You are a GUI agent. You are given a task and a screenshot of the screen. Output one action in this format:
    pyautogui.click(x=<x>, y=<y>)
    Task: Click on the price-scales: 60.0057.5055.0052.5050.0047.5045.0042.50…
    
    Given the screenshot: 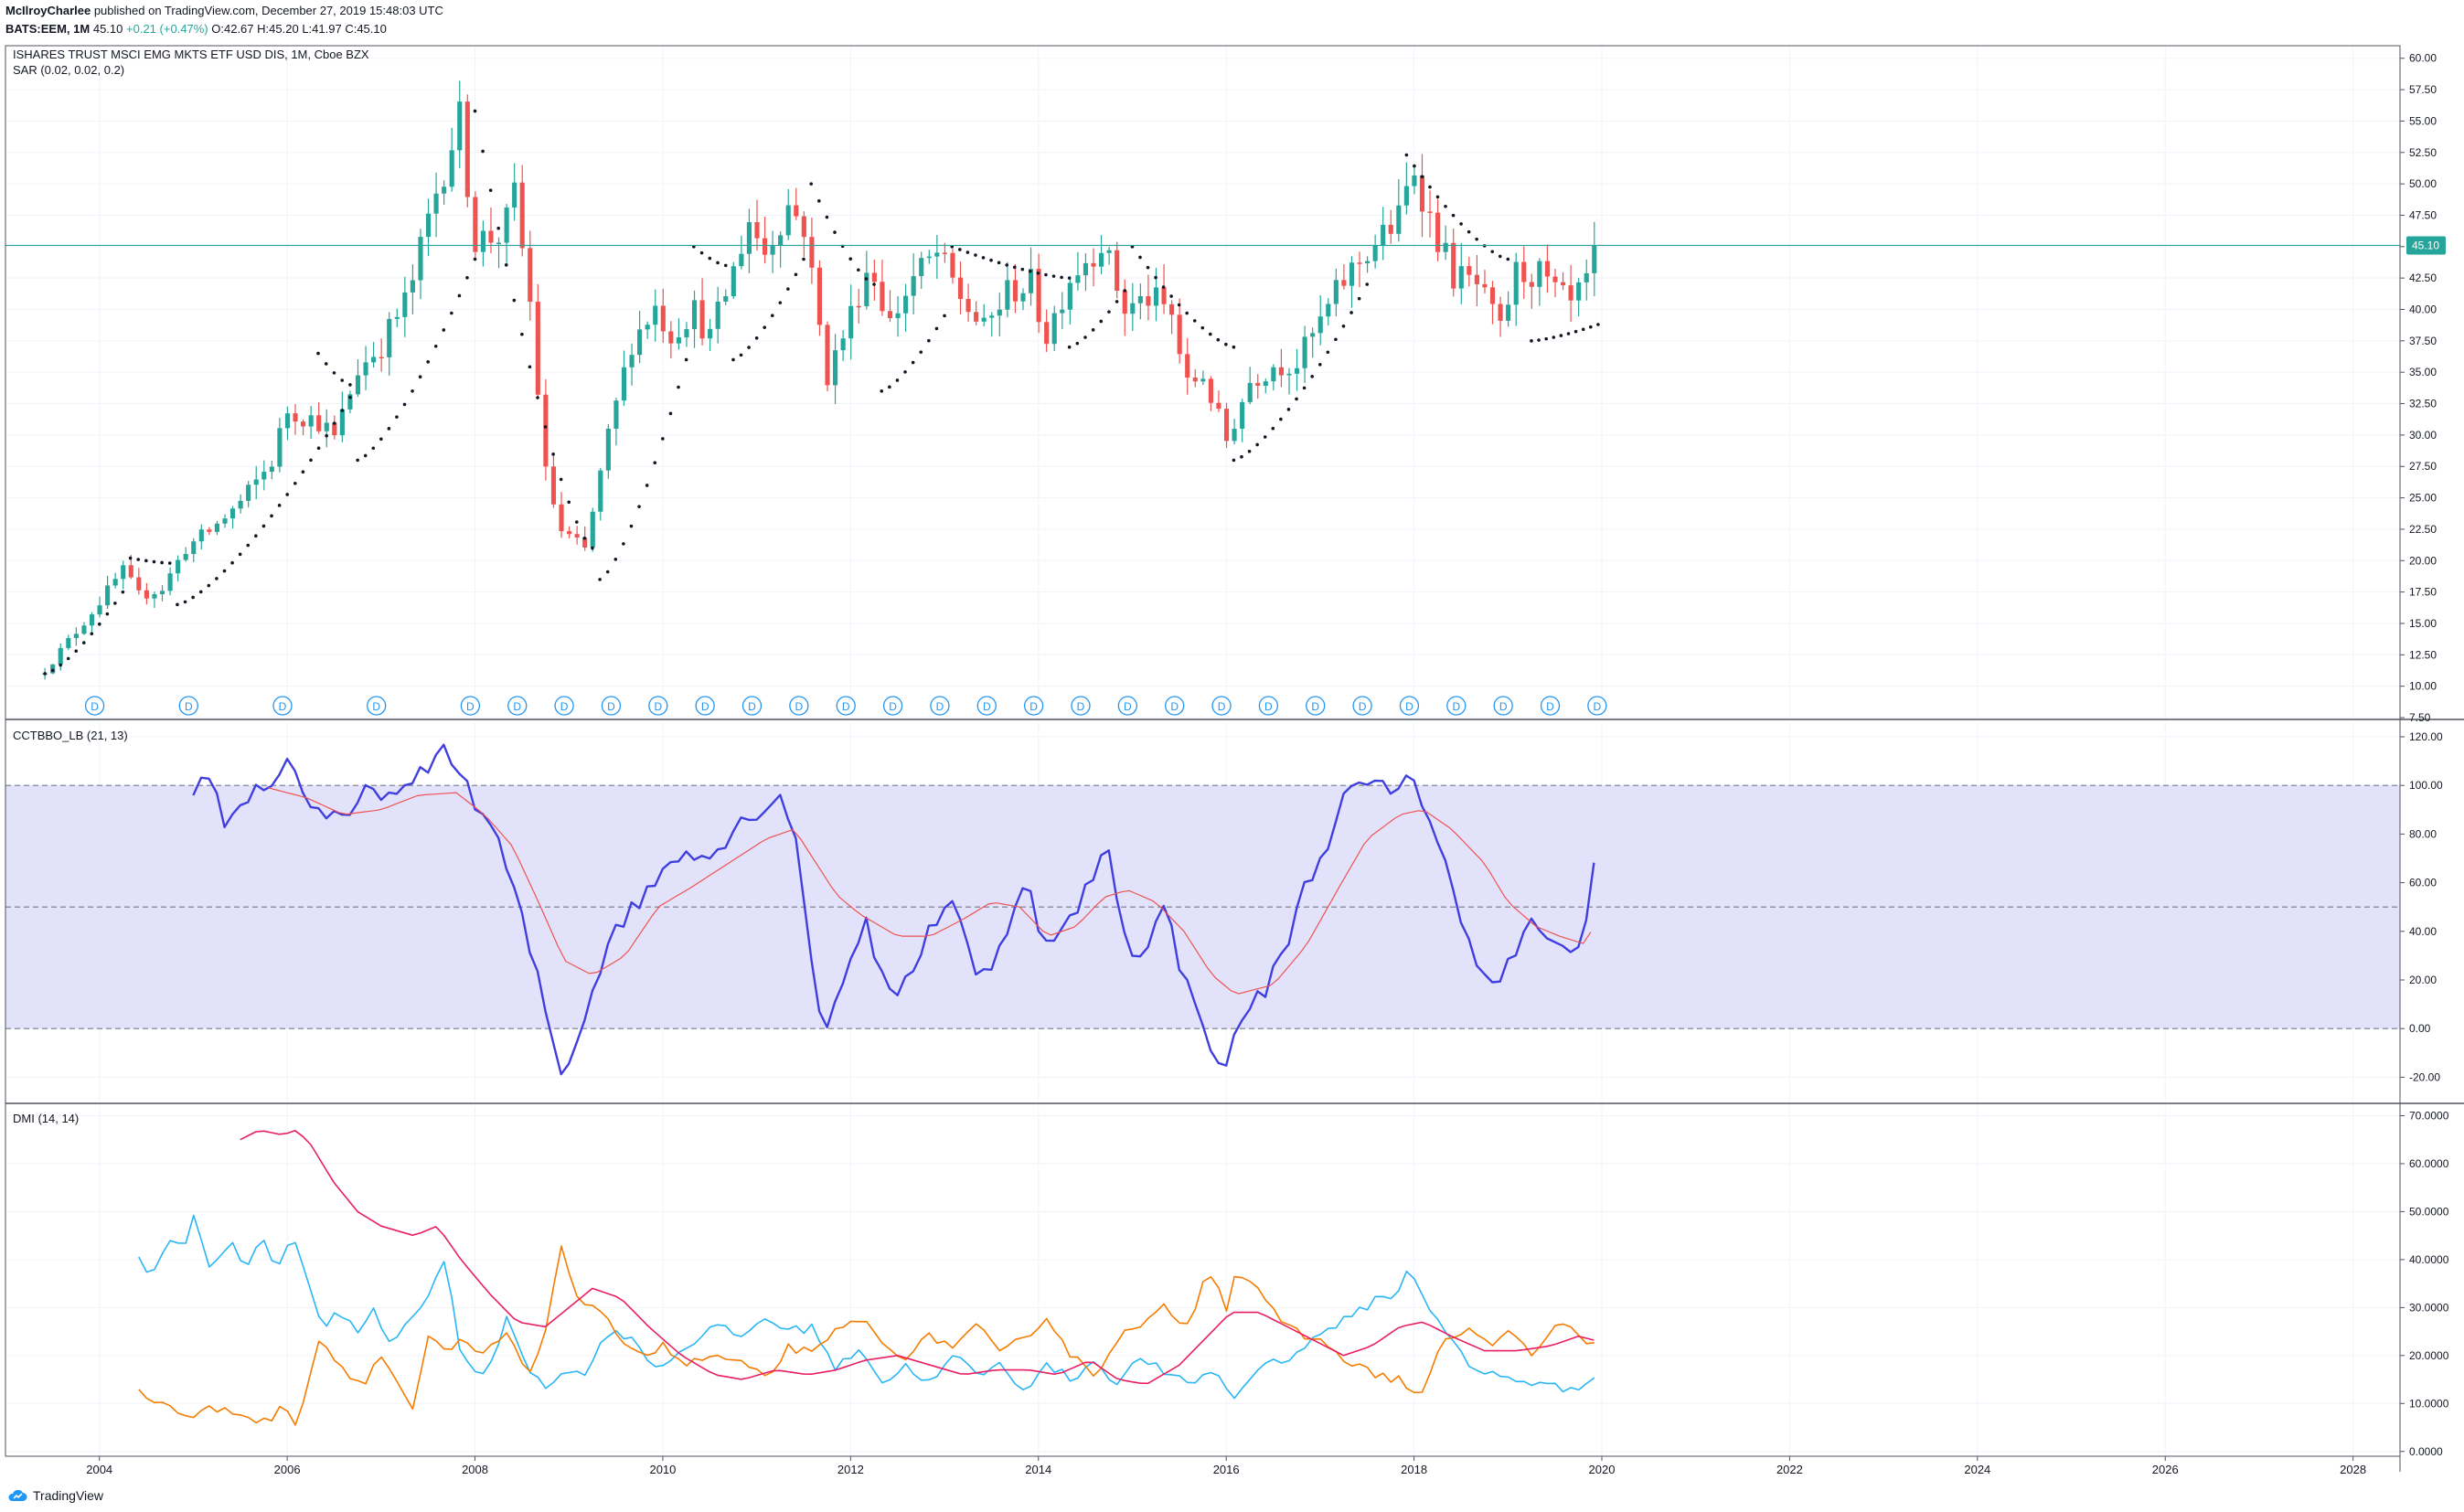 What is the action you would take?
    pyautogui.click(x=2424, y=755)
    